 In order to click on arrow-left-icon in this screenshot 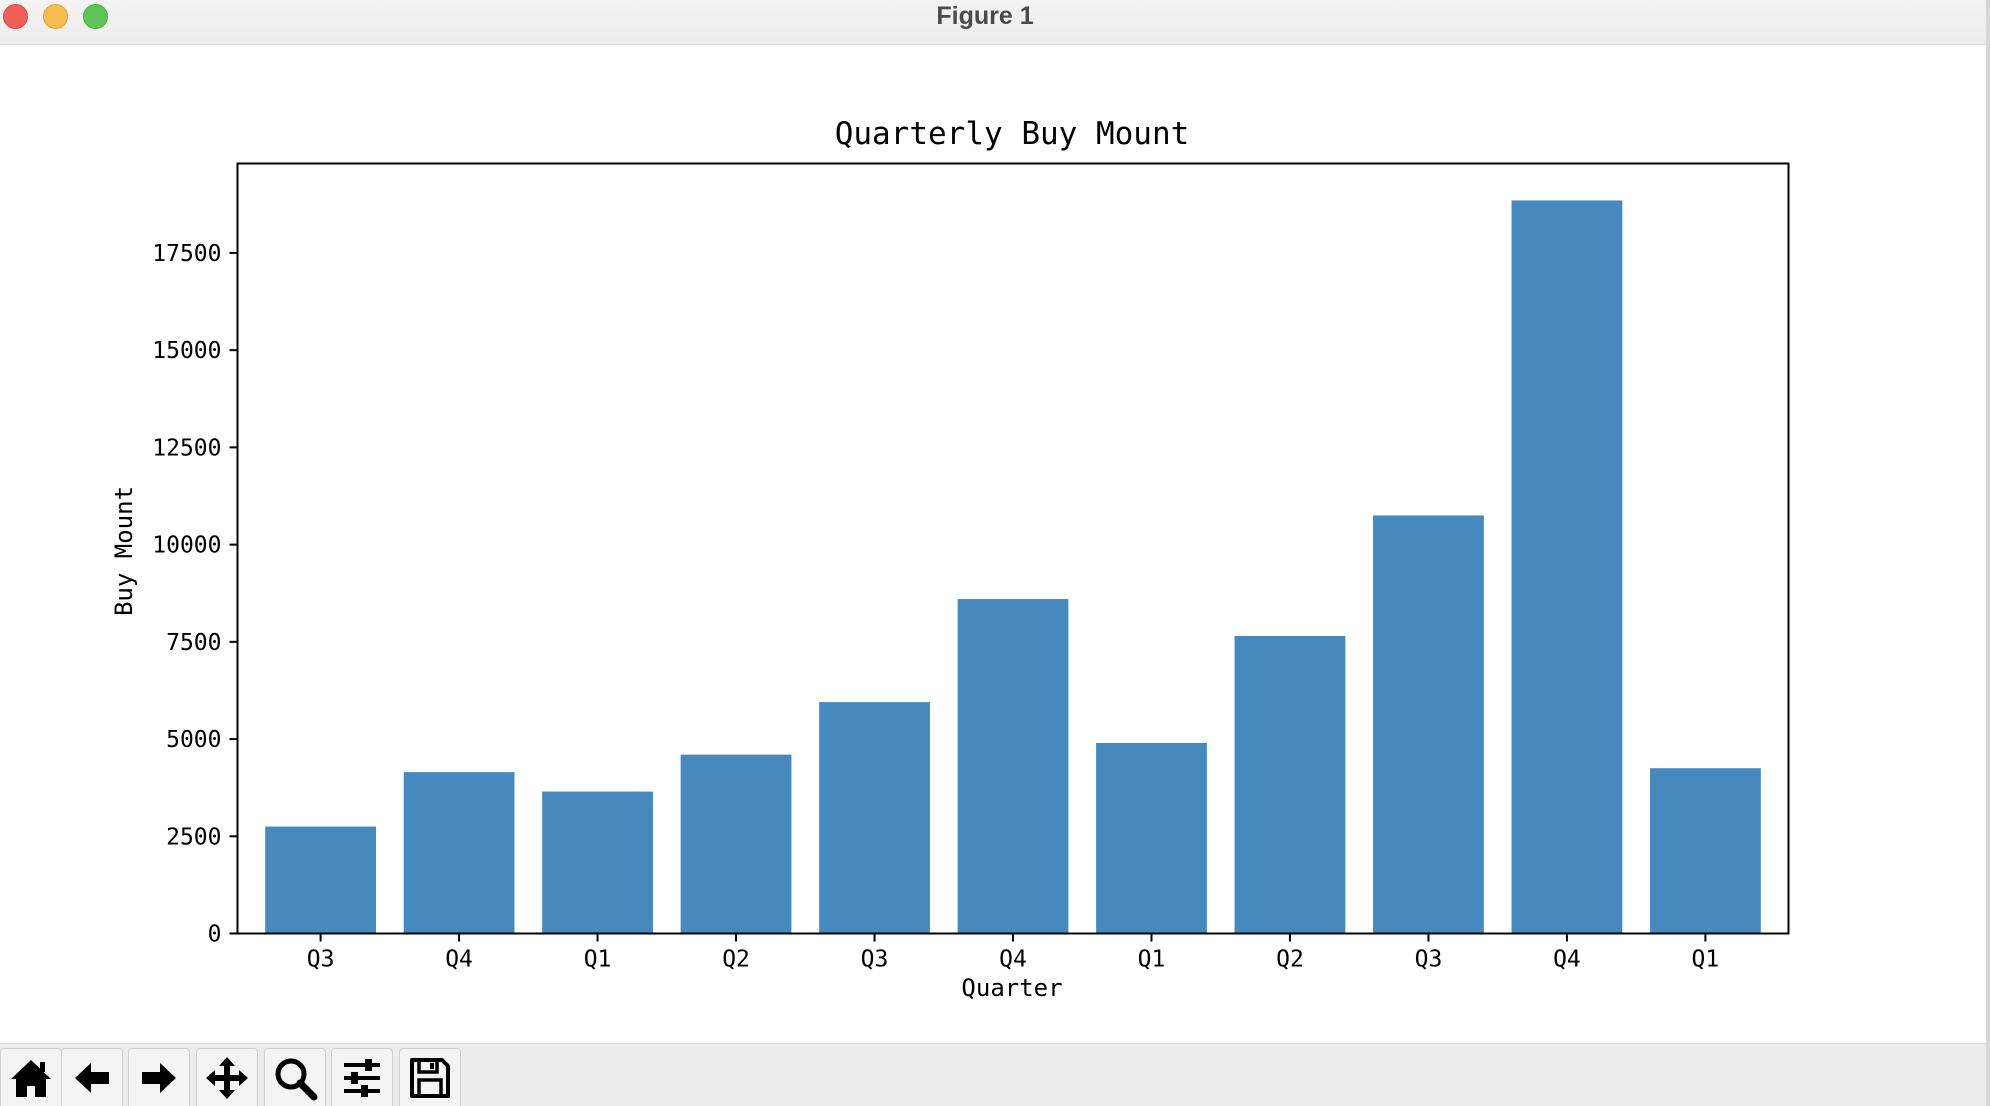, I will do `click(92, 1078)`.